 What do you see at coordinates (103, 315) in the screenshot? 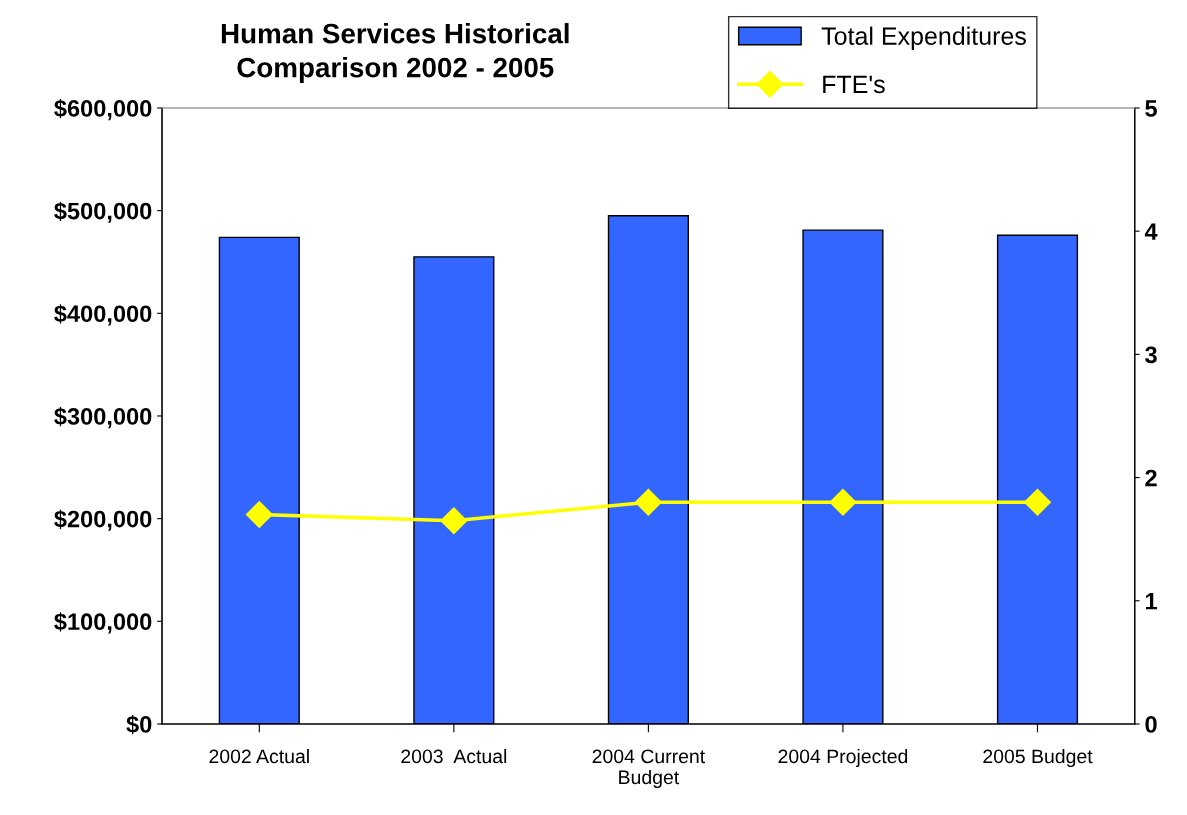
I see `y-tick-label: $400,000` at bounding box center [103, 315].